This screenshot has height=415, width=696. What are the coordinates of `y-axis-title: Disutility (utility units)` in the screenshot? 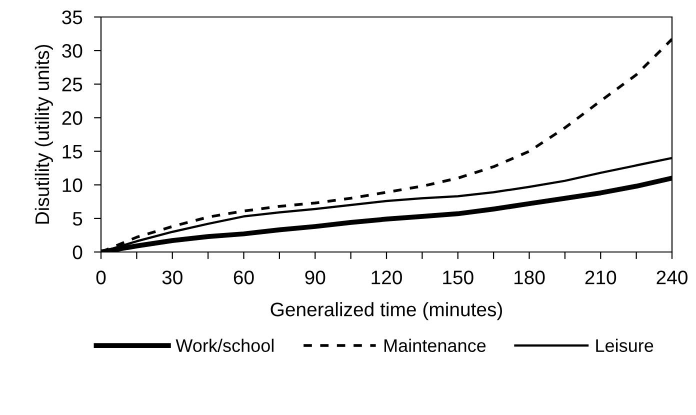 It's located at (43, 134).